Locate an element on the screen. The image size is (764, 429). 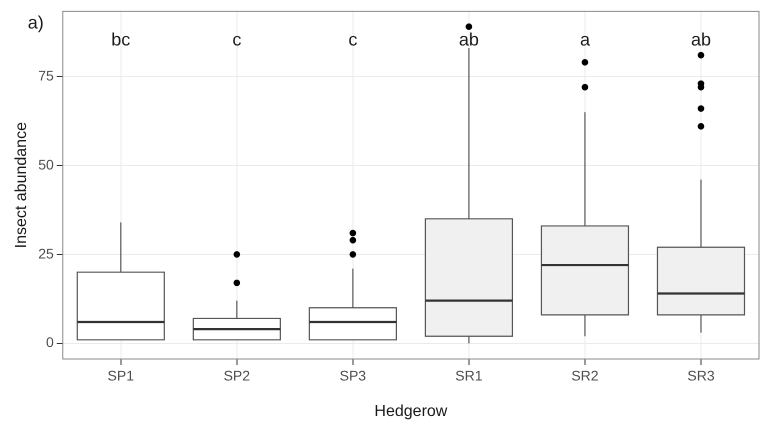
y-tick-label: 25 is located at coordinates (46, 253).